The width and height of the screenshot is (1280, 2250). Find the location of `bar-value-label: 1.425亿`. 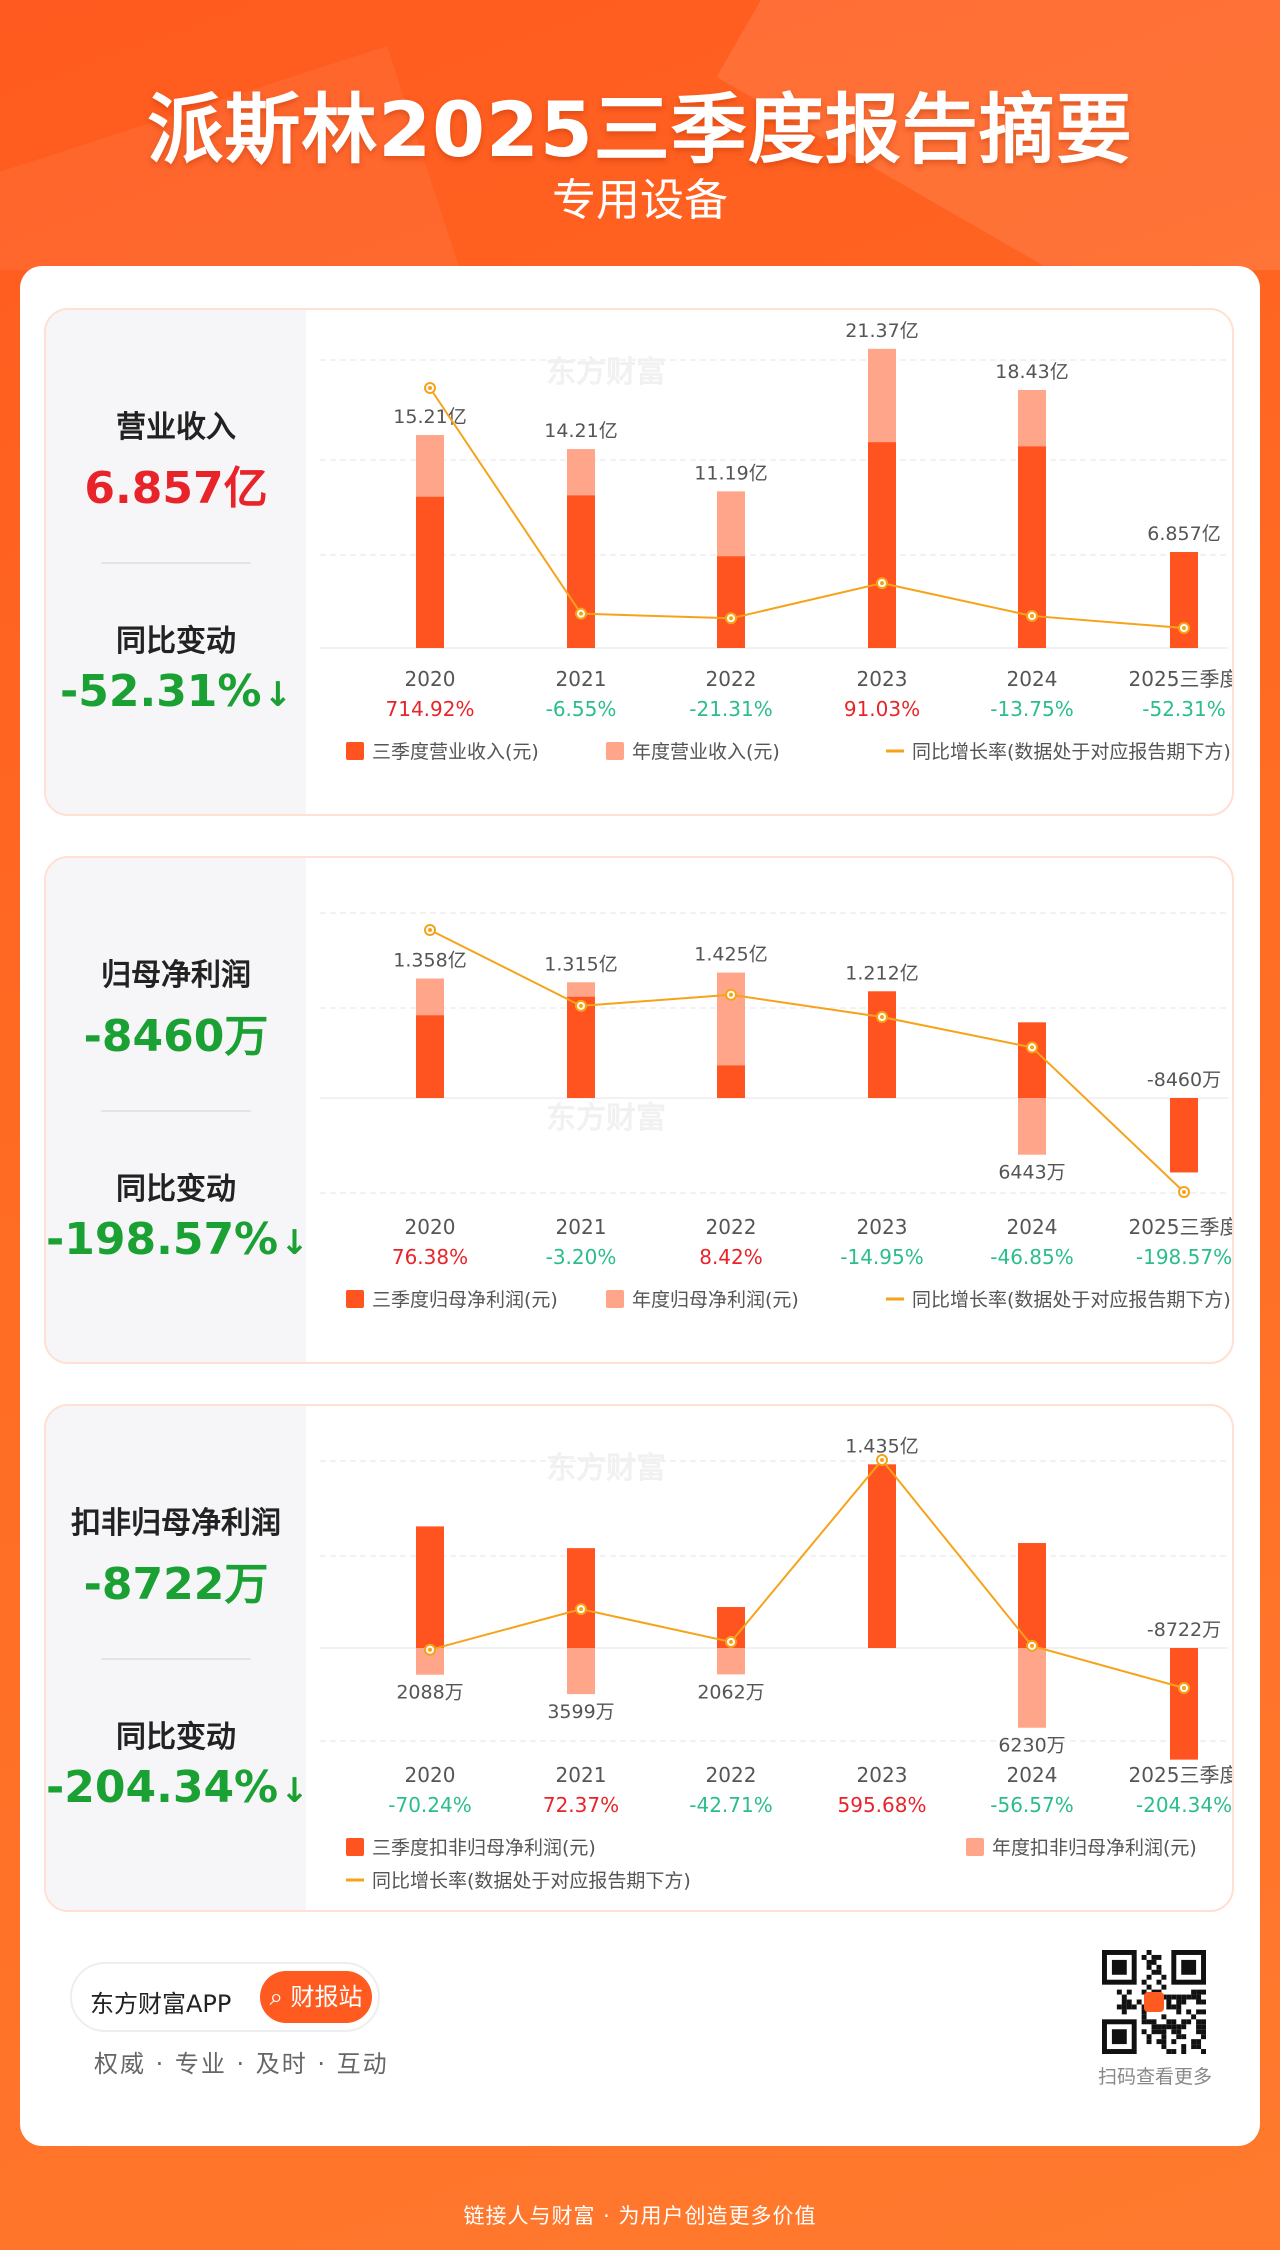

bar-value-label: 1.425亿 is located at coordinates (730, 955).